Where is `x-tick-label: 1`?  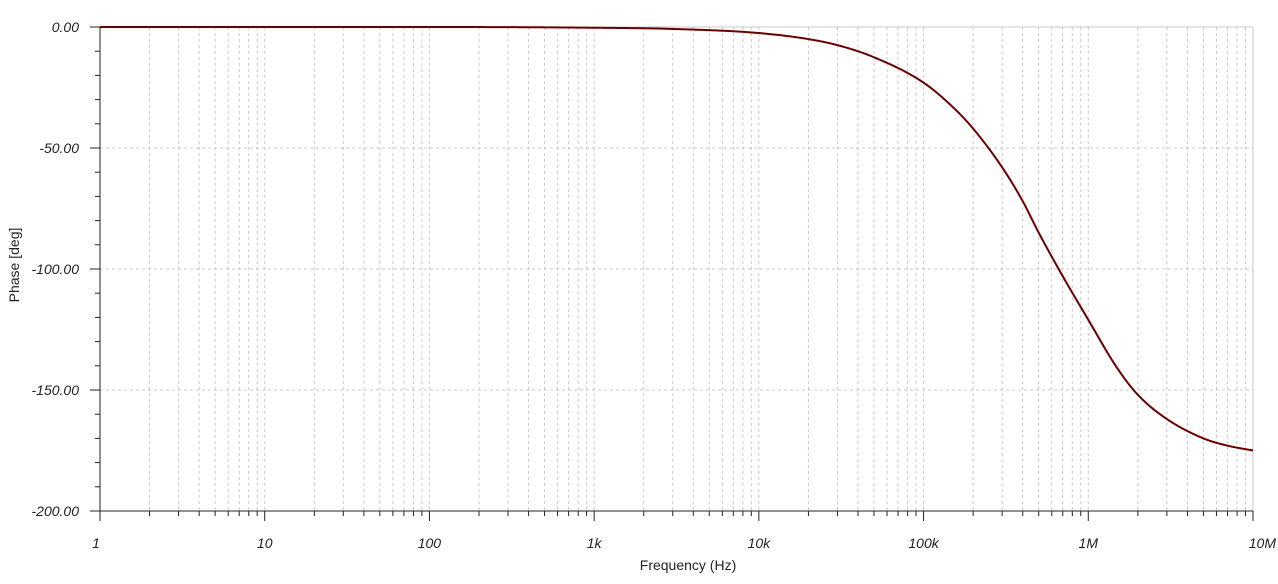
x-tick-label: 1 is located at coordinates (96, 543).